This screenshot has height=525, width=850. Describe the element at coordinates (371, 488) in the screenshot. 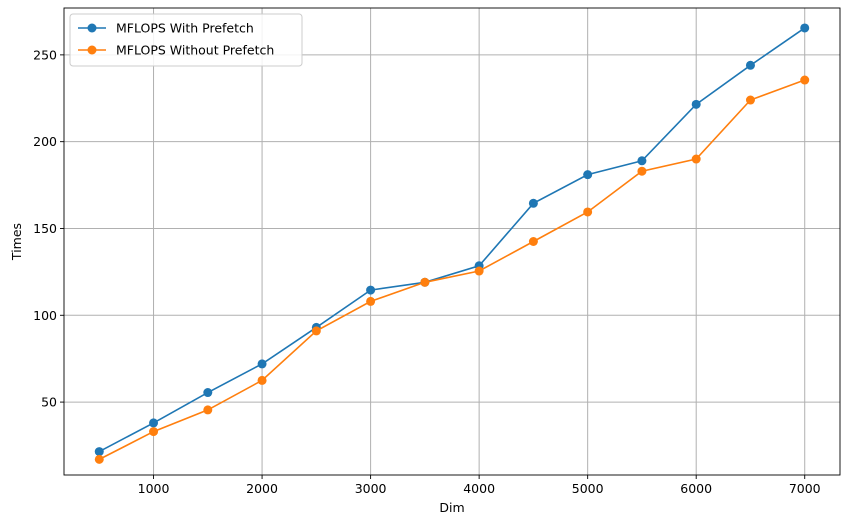

I see `x-tick-label: 3000` at that location.